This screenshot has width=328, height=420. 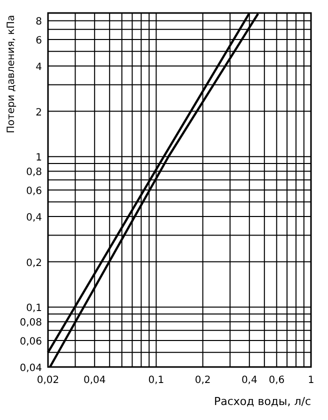 What do you see at coordinates (156, 380) in the screenshot?
I see `x-tick-label: 0,1` at bounding box center [156, 380].